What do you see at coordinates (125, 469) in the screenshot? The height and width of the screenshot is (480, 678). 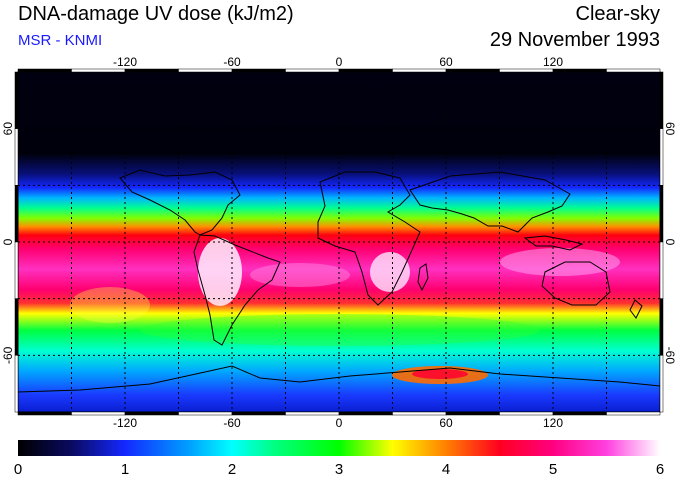 I see `colorbar-tick-label: 1` at bounding box center [125, 469].